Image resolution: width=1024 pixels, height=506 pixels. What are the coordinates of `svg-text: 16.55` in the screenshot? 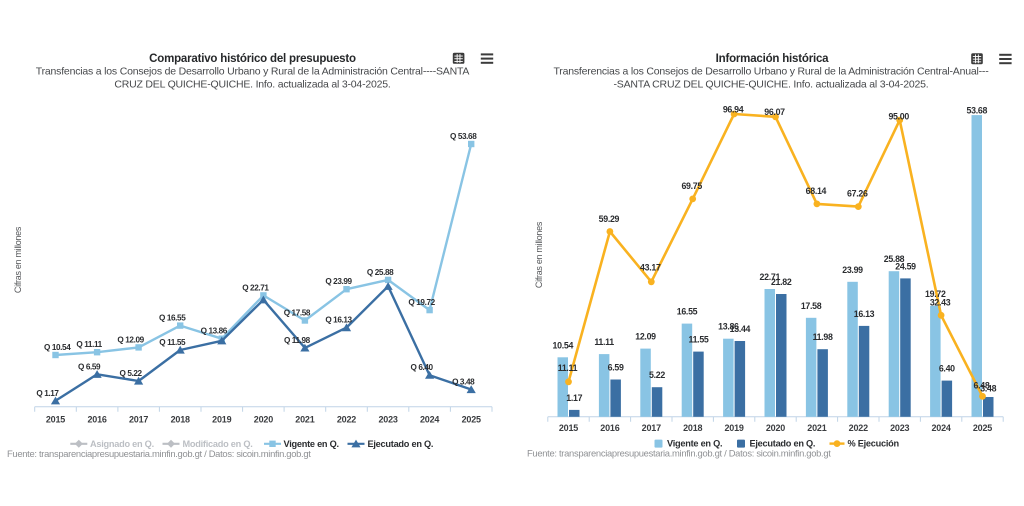 It's located at (687, 312).